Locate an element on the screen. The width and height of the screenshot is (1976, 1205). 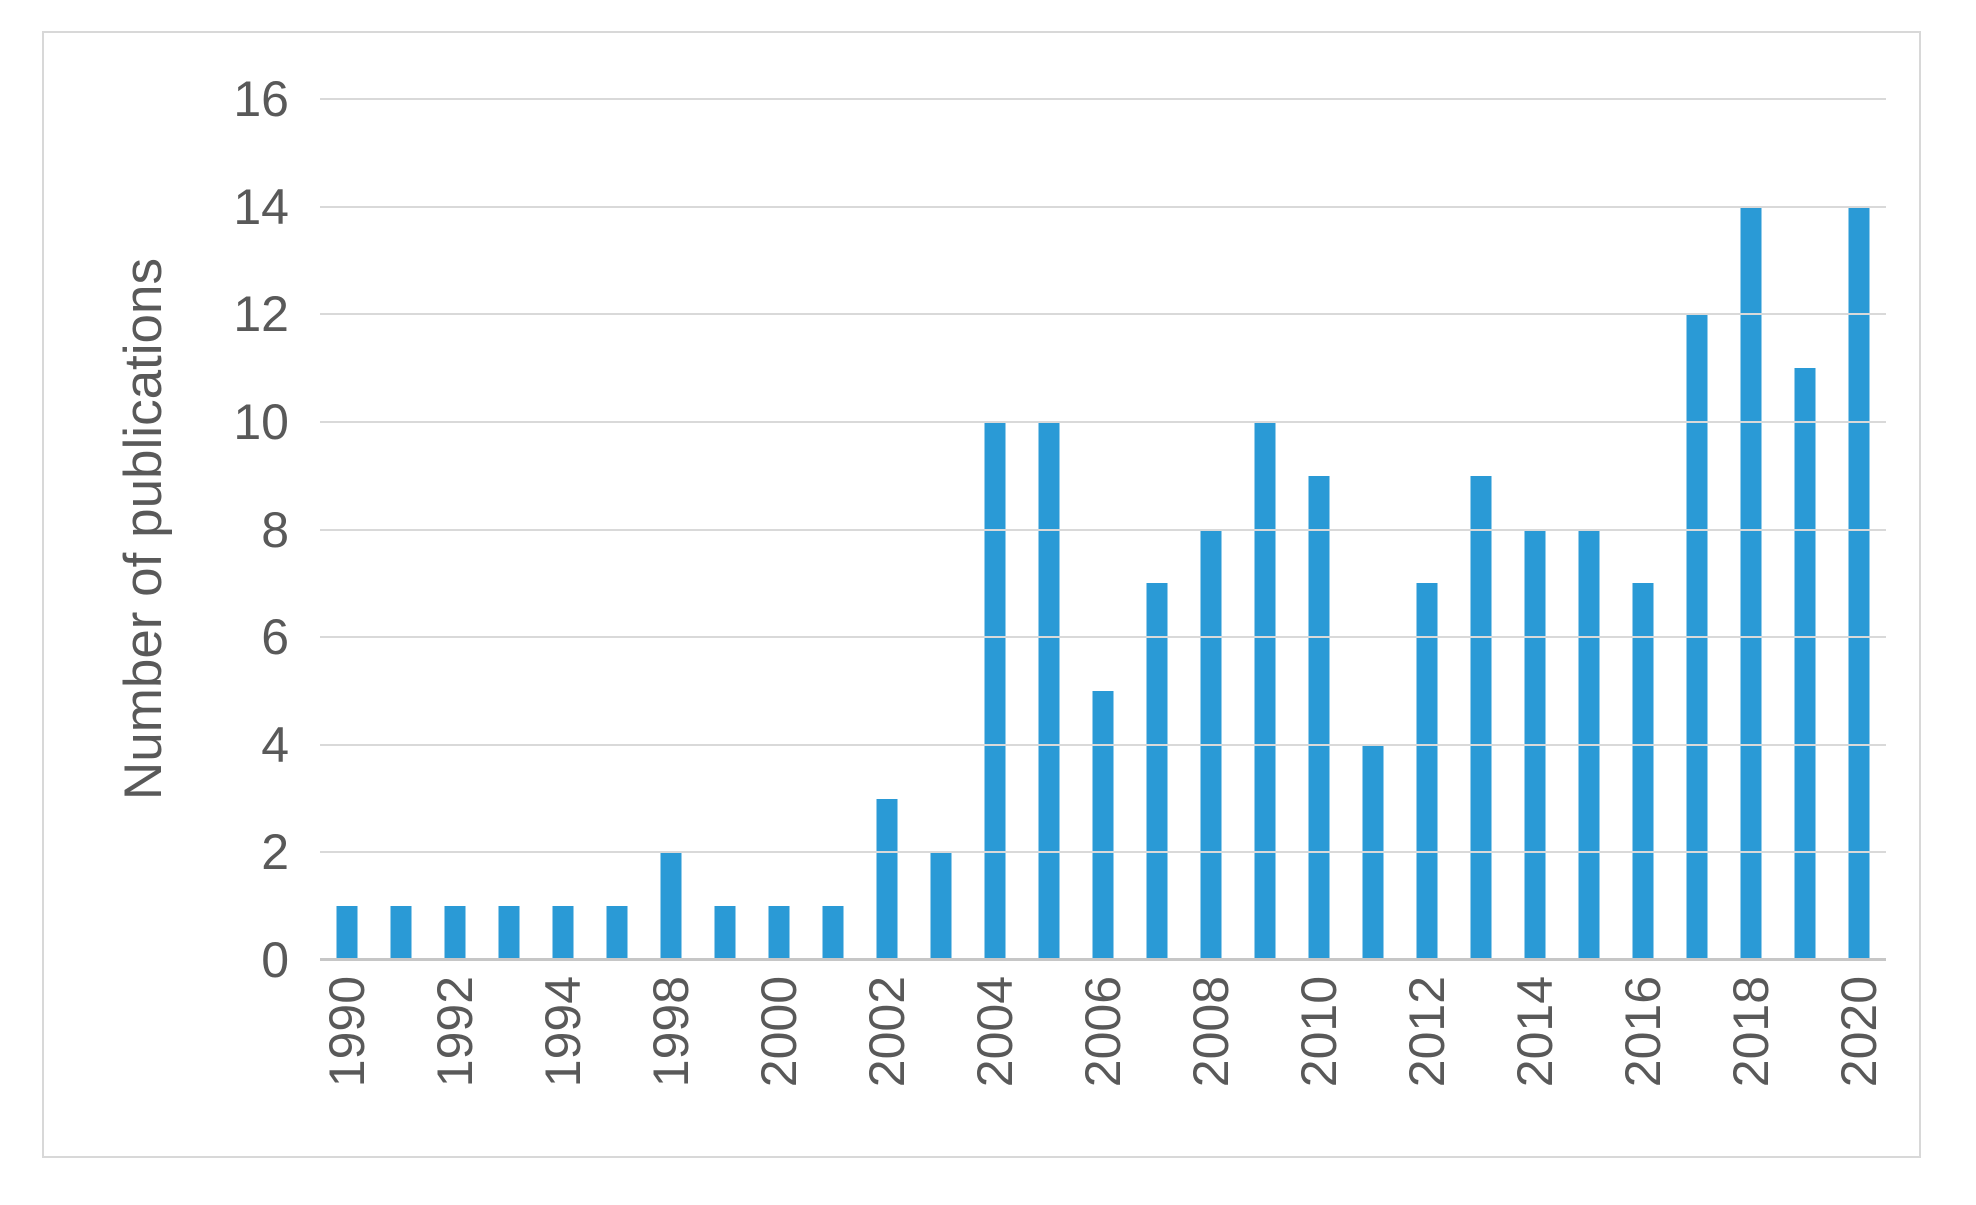
x-tick: 2014 is located at coordinates (1535, 1032).